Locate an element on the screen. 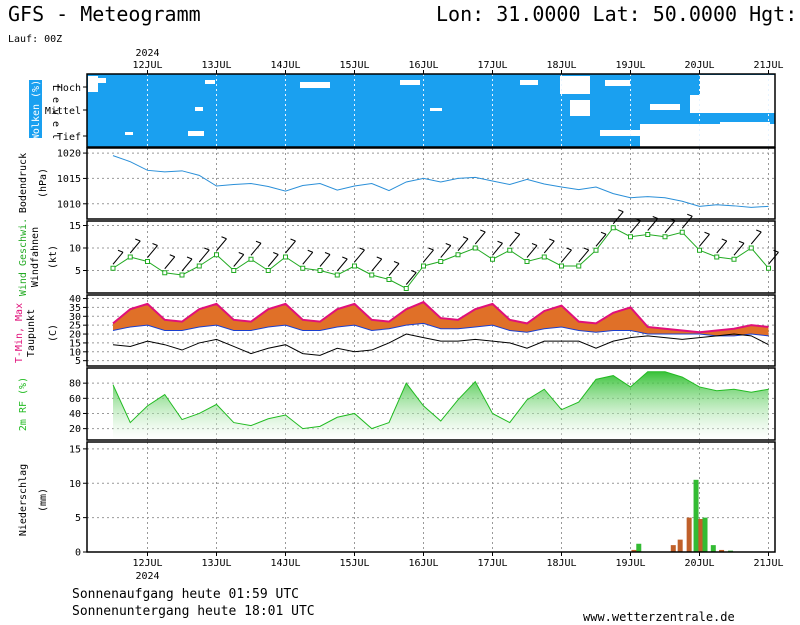  model-run-label: Lauf: 00Z is located at coordinates (35, 39).